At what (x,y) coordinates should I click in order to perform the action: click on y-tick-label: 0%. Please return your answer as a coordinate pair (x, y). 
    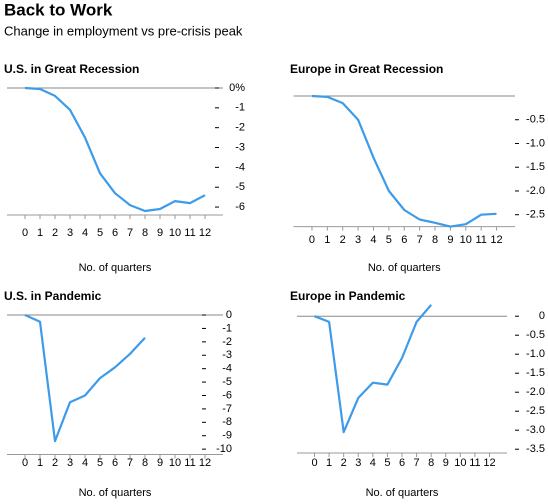
    Looking at the image, I should click on (237, 88).